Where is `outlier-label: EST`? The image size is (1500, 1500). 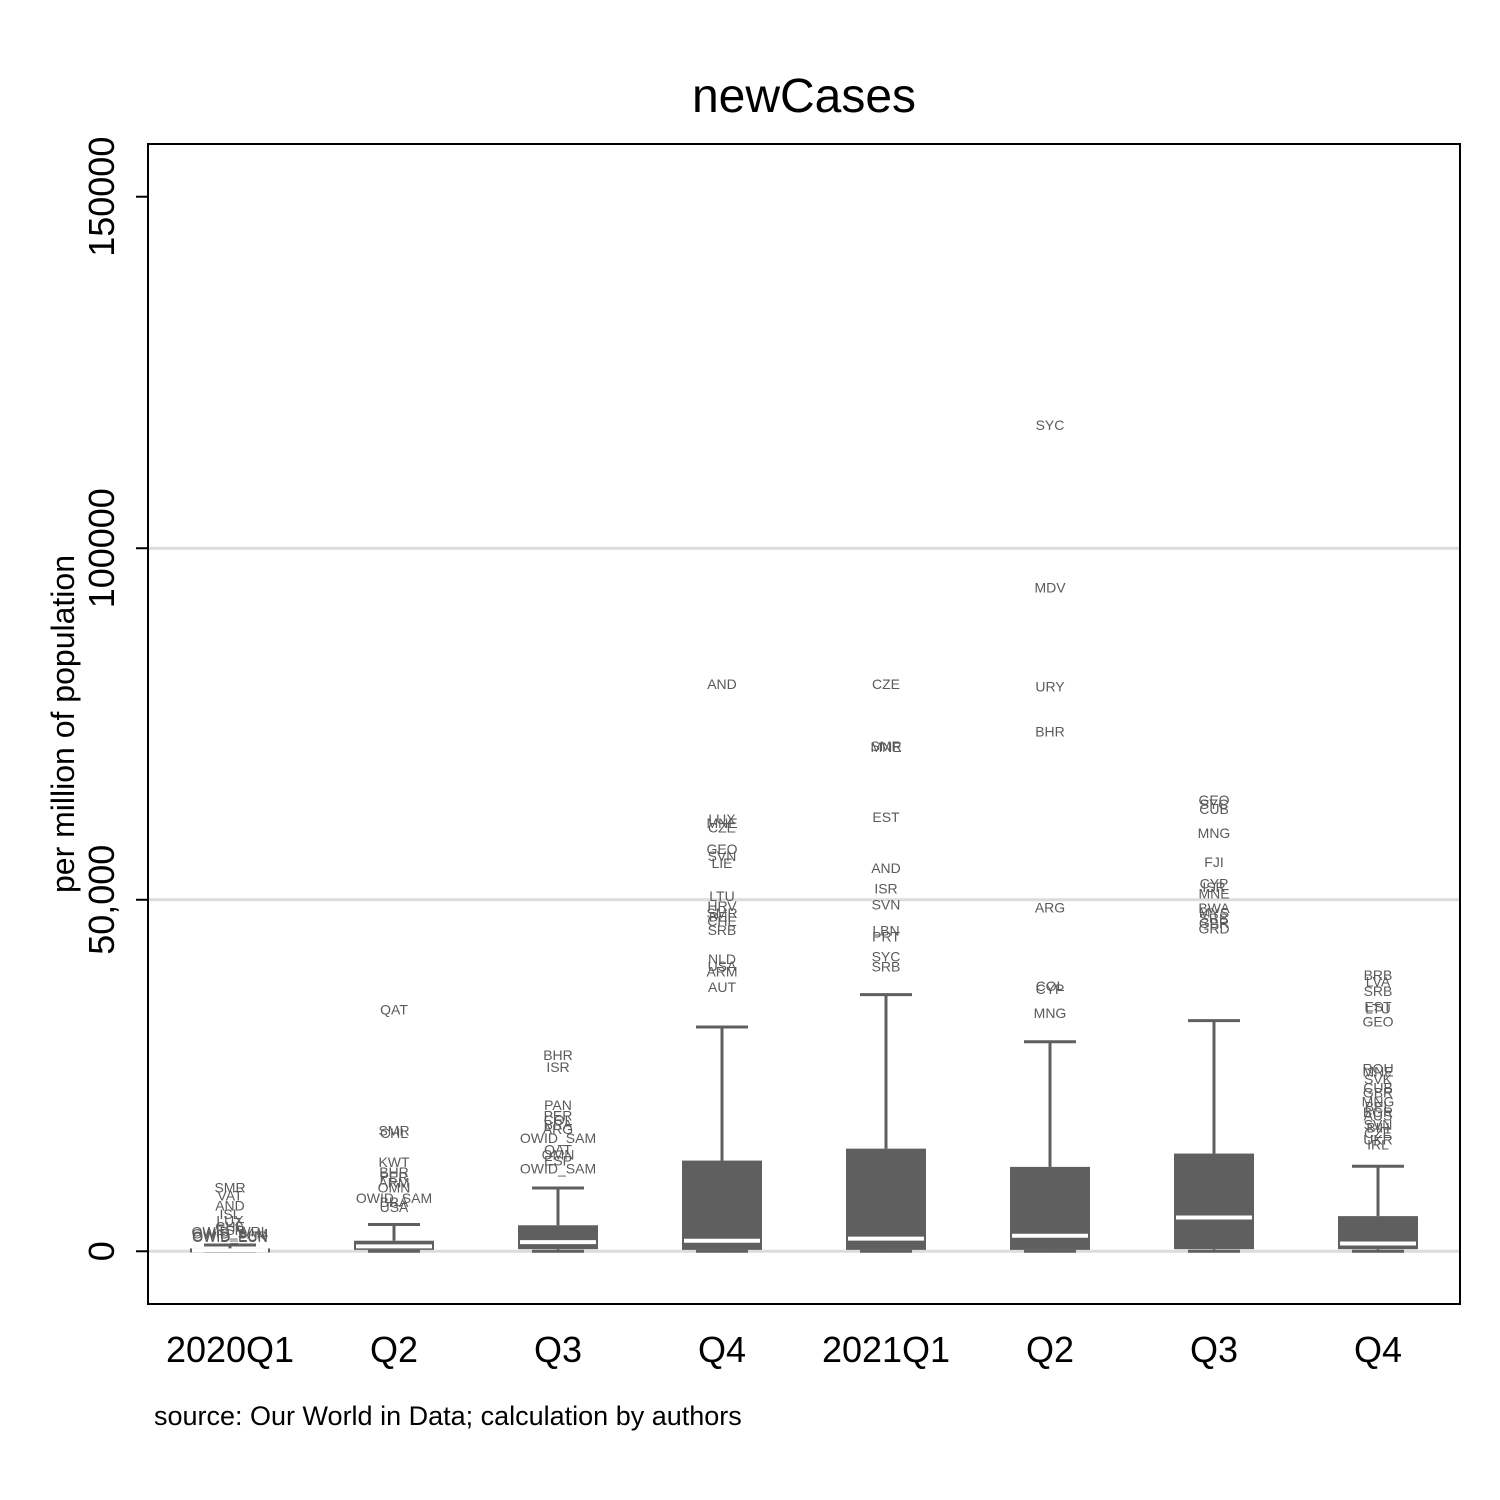 outlier-label: EST is located at coordinates (1378, 1007).